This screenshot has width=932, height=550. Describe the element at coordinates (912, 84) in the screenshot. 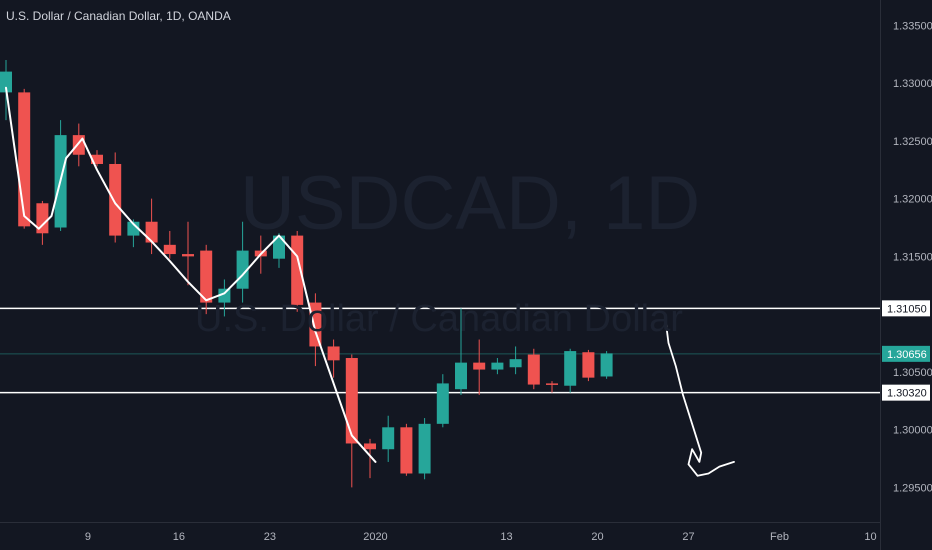

I see `price-tick-label: 1.33000` at that location.